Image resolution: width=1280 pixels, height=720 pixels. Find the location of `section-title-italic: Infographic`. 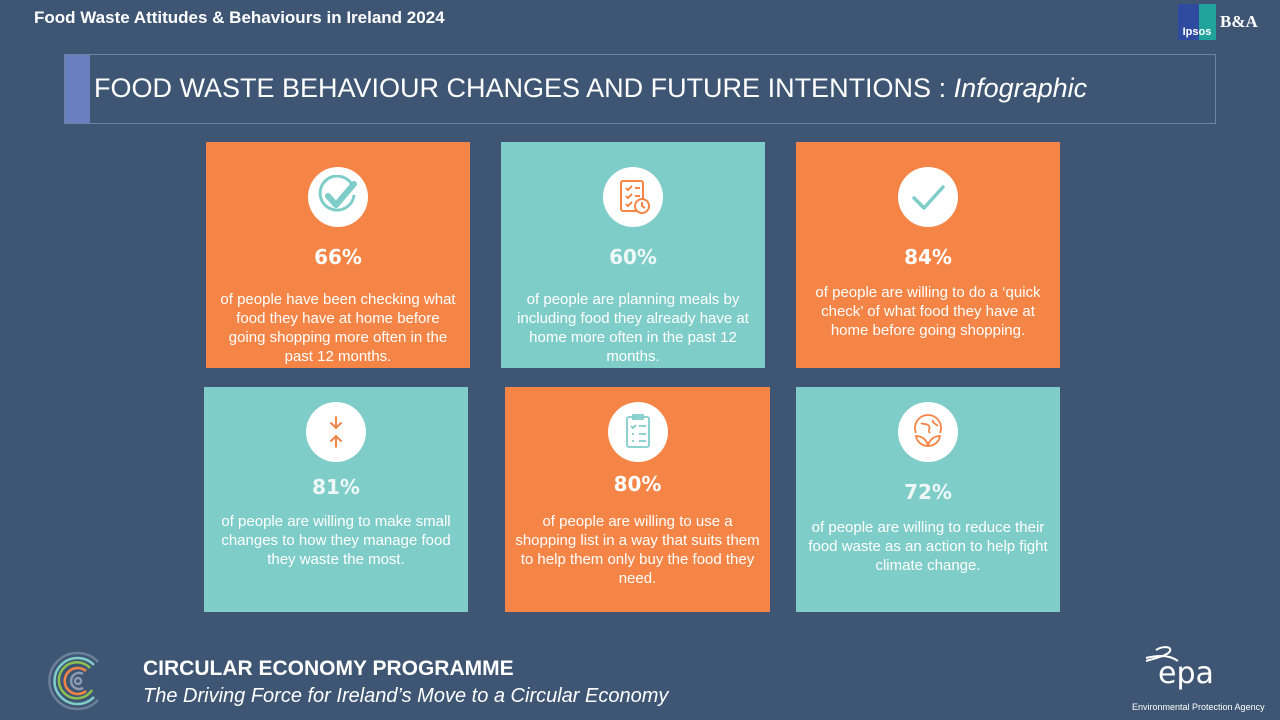

section-title-italic: Infographic is located at coordinates (1020, 88).